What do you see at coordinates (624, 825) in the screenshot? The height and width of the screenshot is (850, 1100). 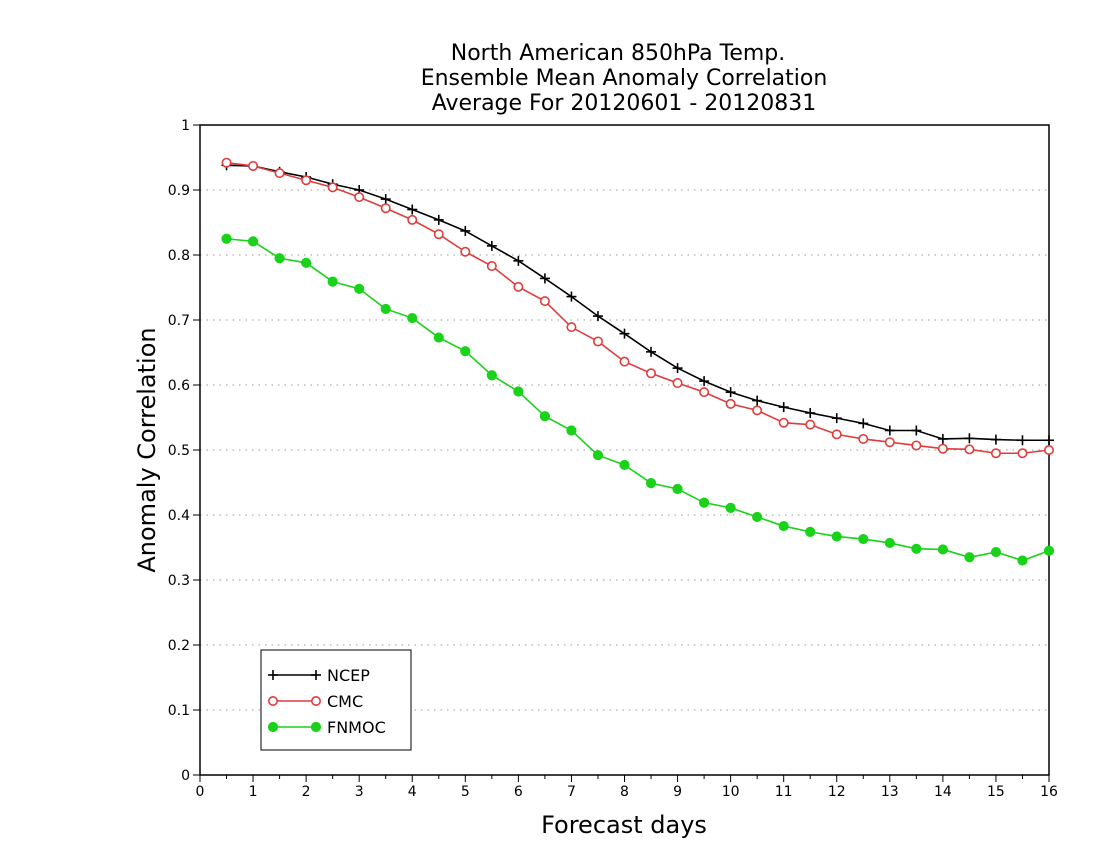 I see `x-axis-title: Forecast days` at bounding box center [624, 825].